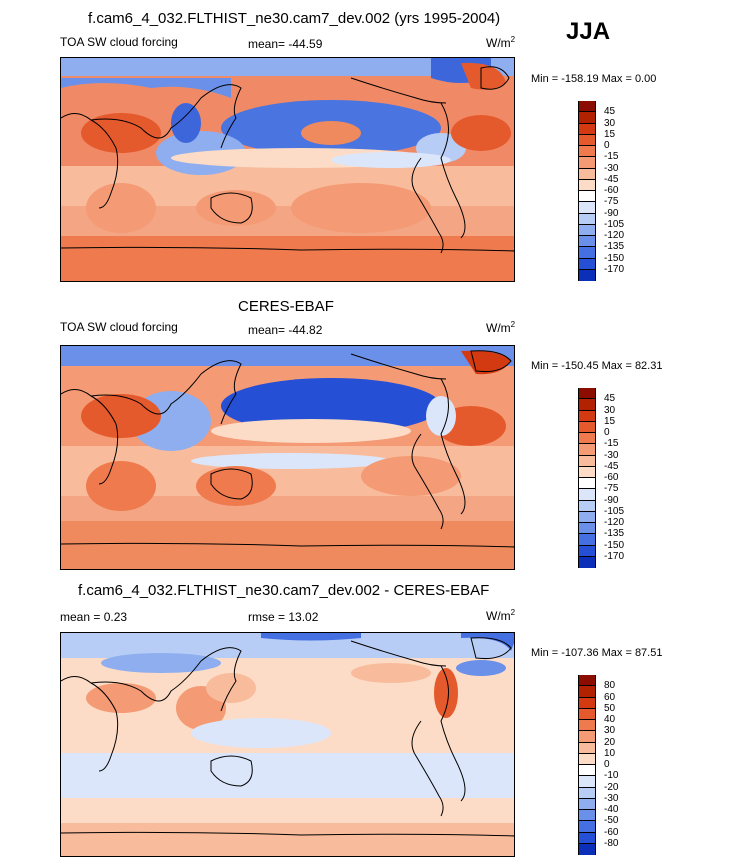  I want to click on season-label: JJA, so click(588, 31).